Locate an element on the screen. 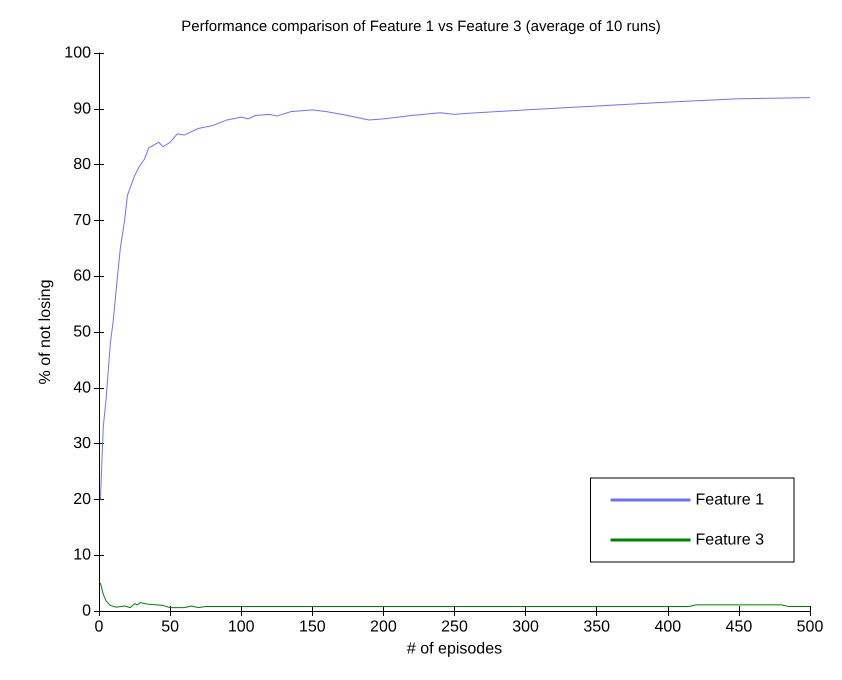 The image size is (842, 680). y-tick-label: 0 is located at coordinates (87, 611).